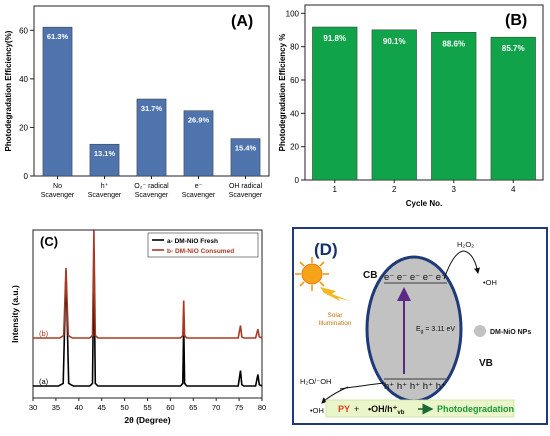 Image resolution: width=550 pixels, height=436 pixels. I want to click on x-tick-label: 70, so click(216, 407).